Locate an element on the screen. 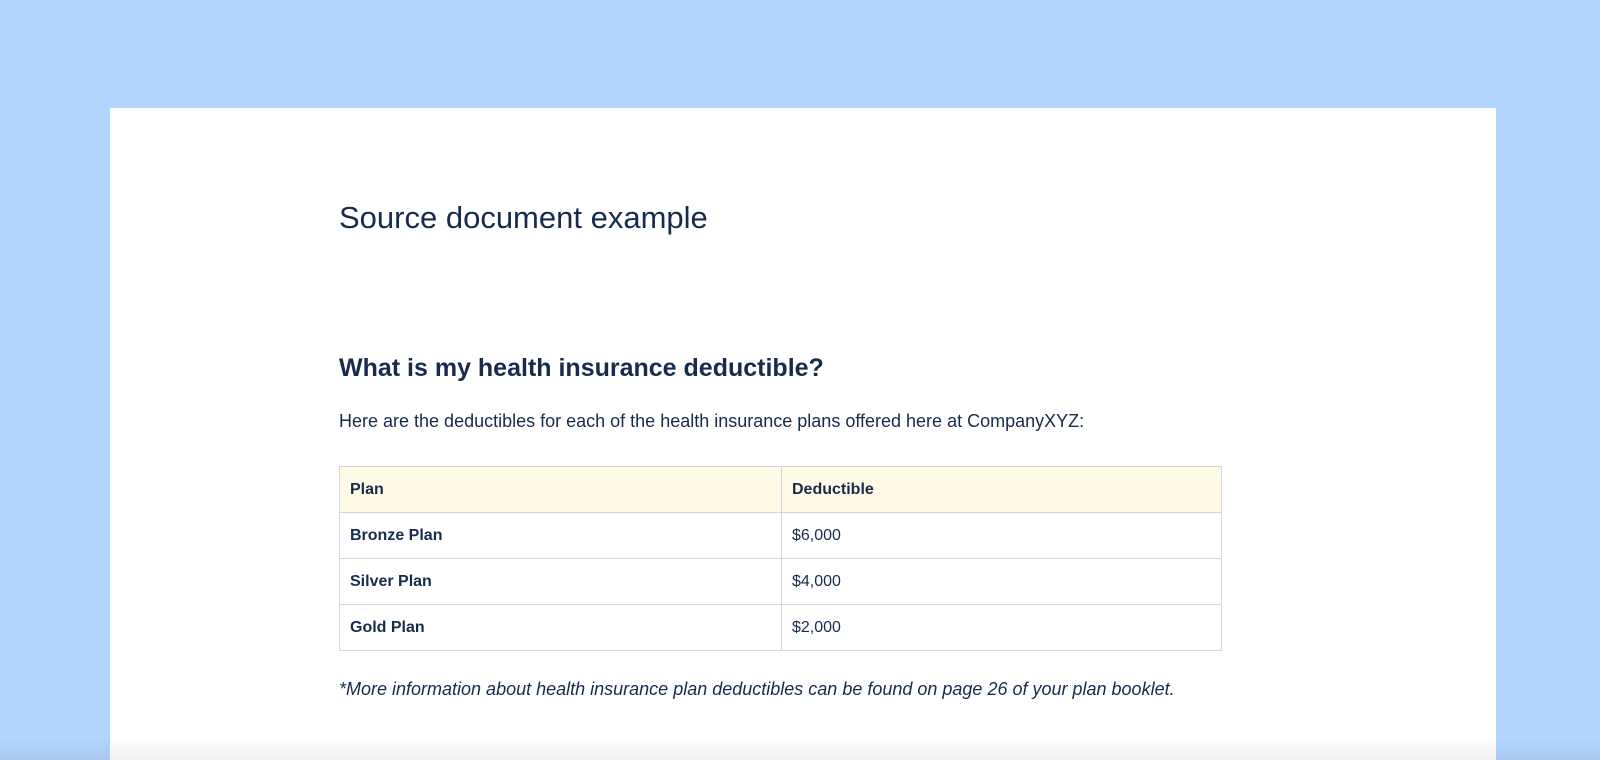  plan-cell: Gold Plan is located at coordinates (560, 627).